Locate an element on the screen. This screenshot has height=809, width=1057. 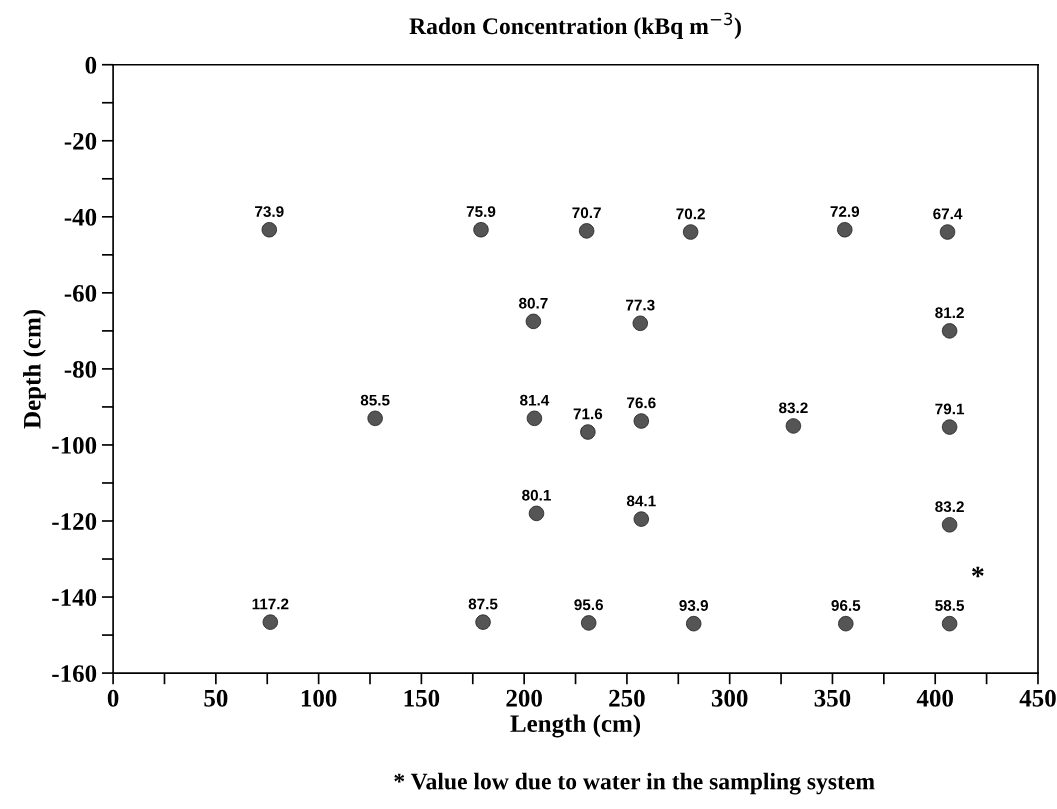
annotation: 58.5 is located at coordinates (950, 605).